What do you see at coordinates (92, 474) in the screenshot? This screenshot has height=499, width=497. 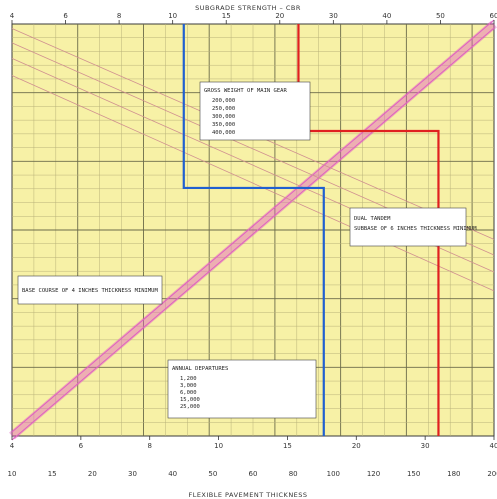 I see `bottom-axis-secondary-tick-label: 20` at bounding box center [92, 474].